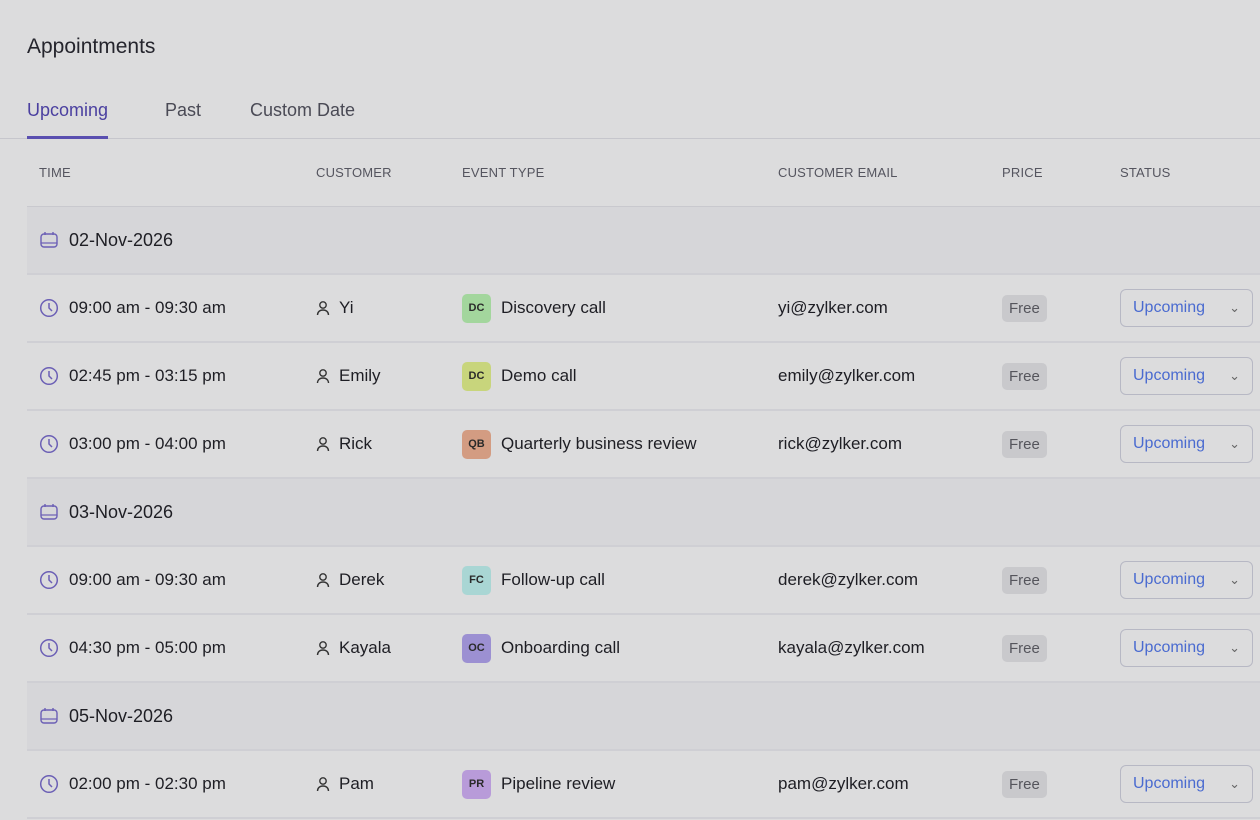 This screenshot has width=1260, height=820. Describe the element at coordinates (553, 307) in the screenshot. I see `event-type: Discovery call` at that location.